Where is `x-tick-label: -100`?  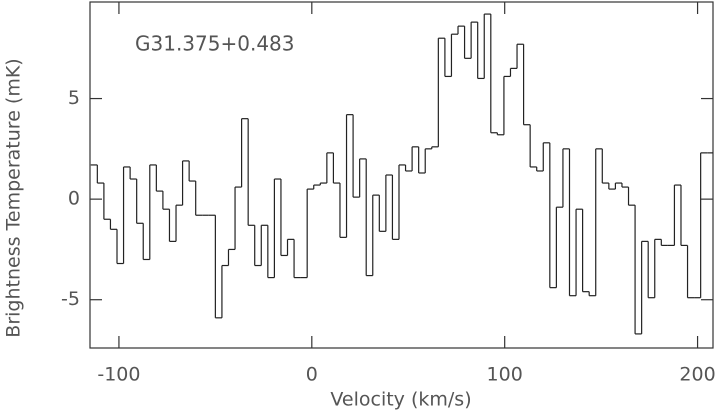 x-tick-label: -100 is located at coordinates (118, 375).